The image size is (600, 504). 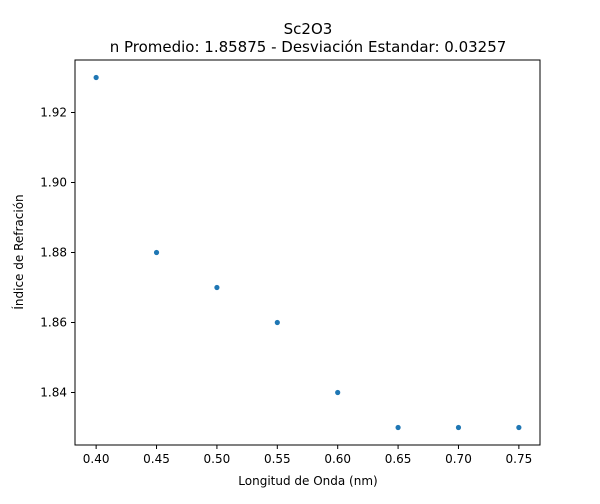 I want to click on chart-title: Sc2O3, so click(x=308, y=29).